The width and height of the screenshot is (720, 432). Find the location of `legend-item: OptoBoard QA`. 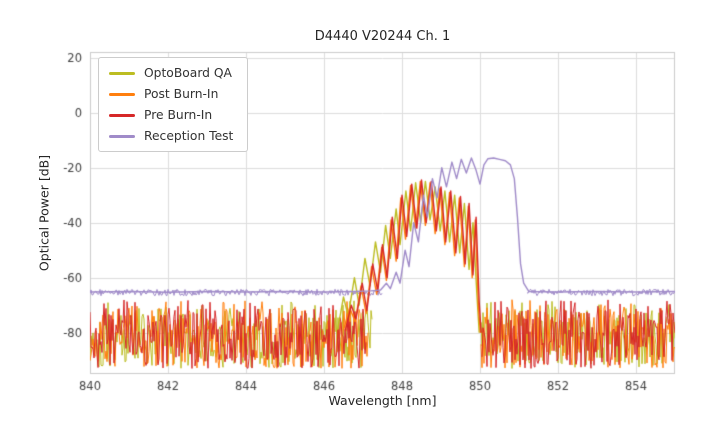

legend-item: OptoBoard QA is located at coordinates (171, 73).